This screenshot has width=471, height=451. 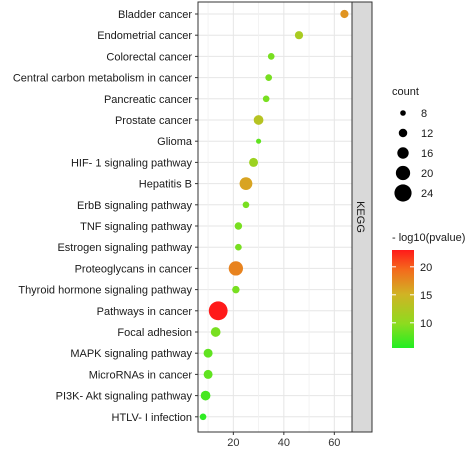 What do you see at coordinates (165, 185) in the screenshot?
I see `category-label: Hepatitis B` at bounding box center [165, 185].